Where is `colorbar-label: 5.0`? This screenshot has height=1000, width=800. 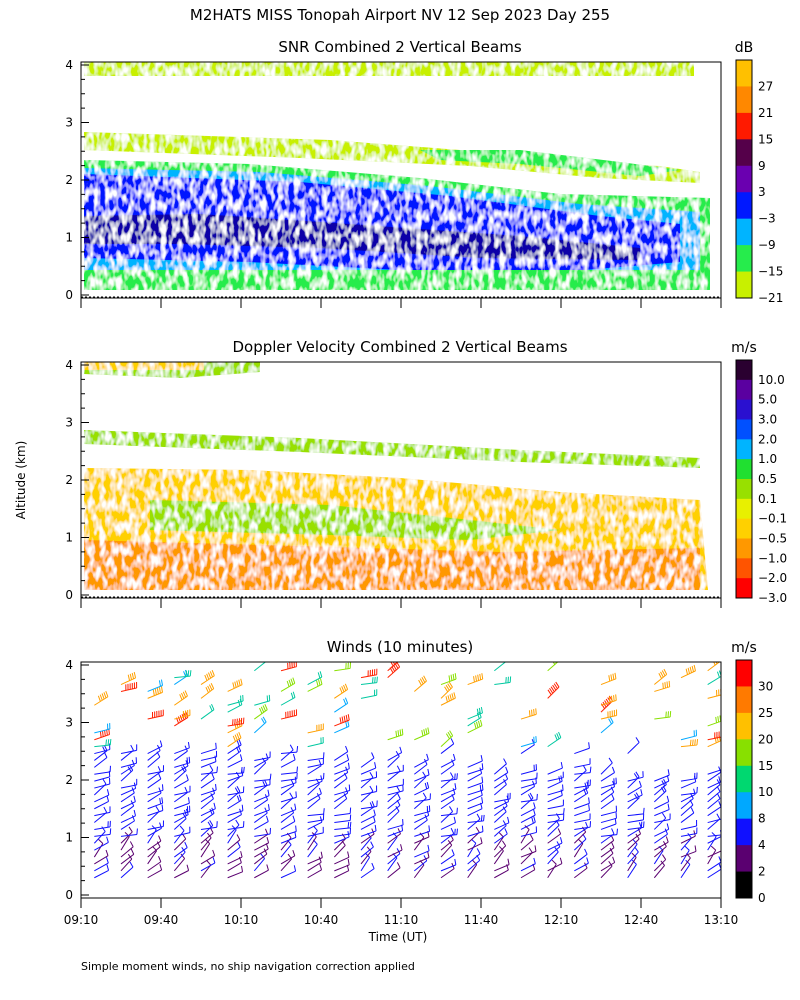 colorbar-label: 5.0 is located at coordinates (767, 400).